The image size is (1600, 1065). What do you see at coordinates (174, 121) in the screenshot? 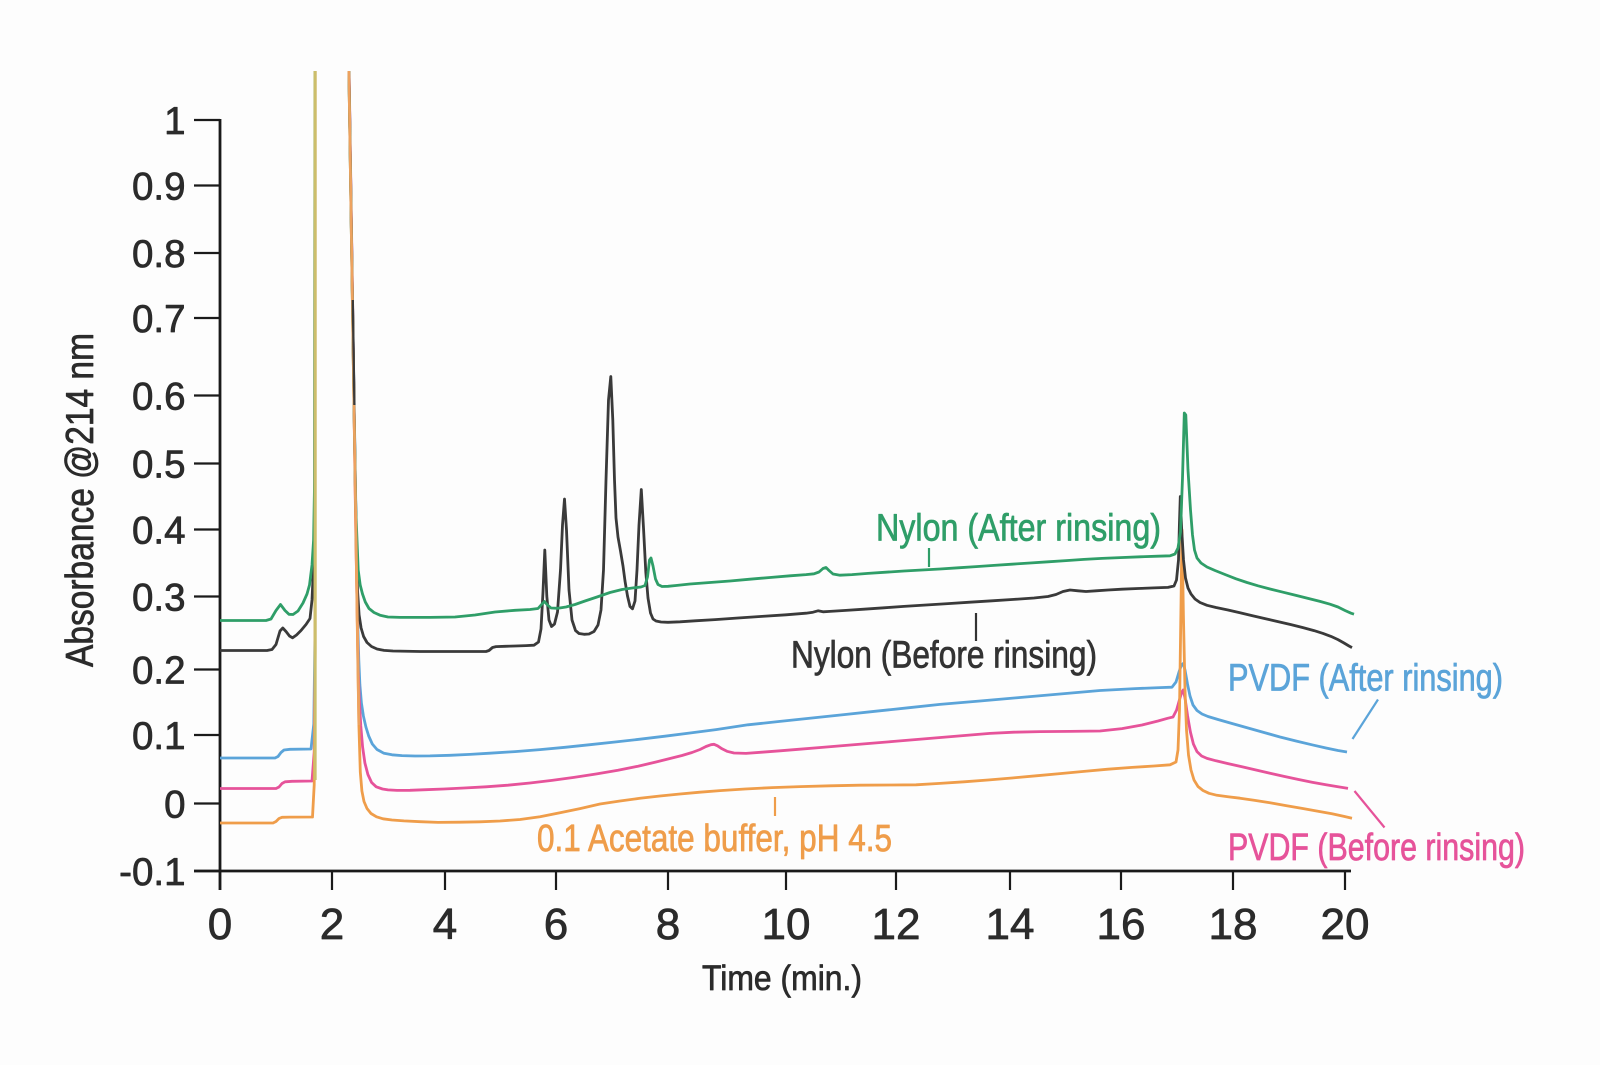
I see `svg-text: 1` at bounding box center [174, 121].